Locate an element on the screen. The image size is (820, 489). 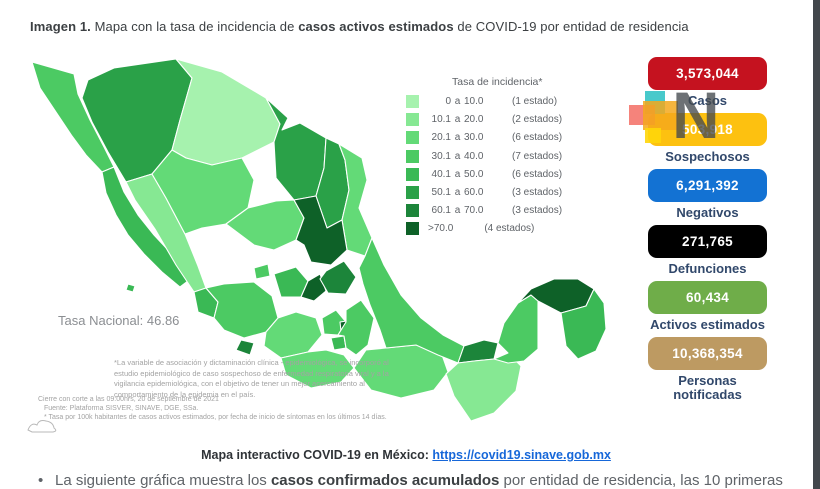
stat-pill-personas-notificadas: 10,368,354 is located at coordinates (707, 353).